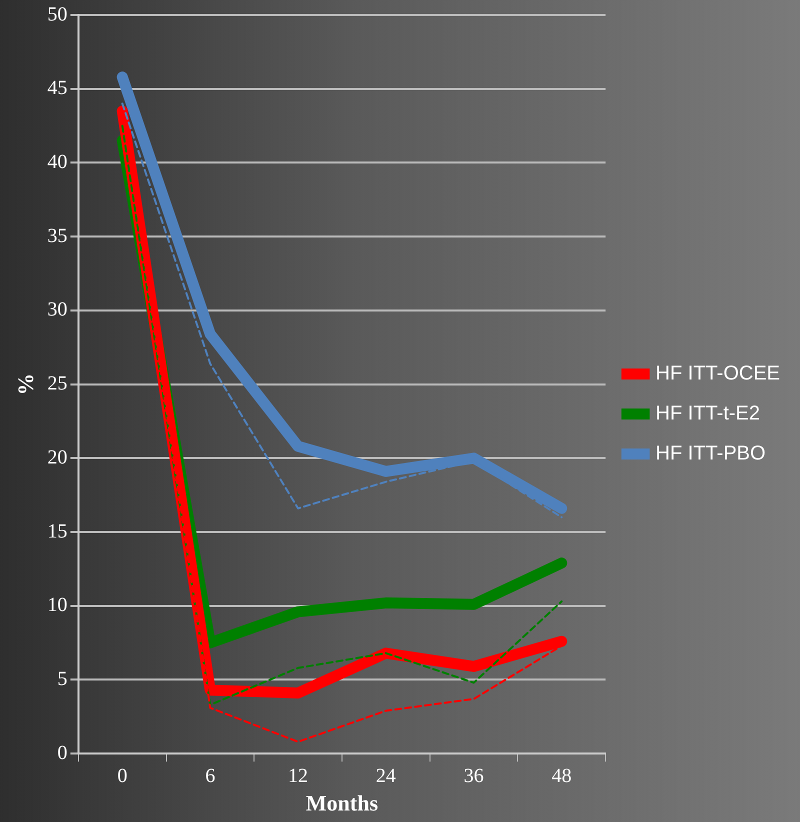 The width and height of the screenshot is (800, 822). I want to click on y-tick-label: 20, so click(57, 457).